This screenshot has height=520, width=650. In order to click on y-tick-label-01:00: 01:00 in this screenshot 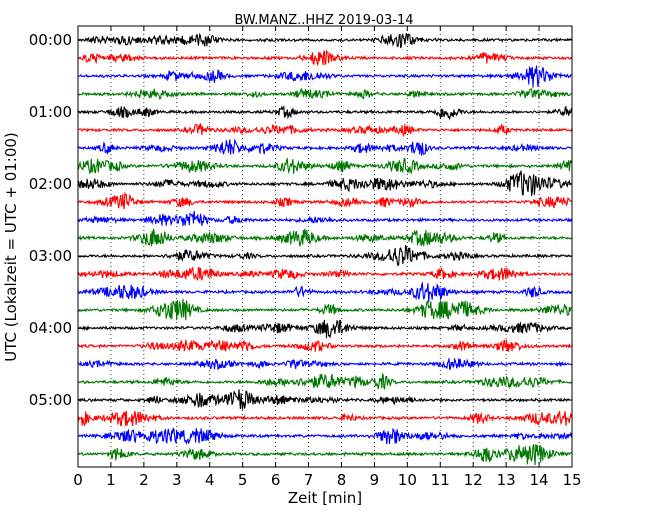, I will do `click(50, 112)`.